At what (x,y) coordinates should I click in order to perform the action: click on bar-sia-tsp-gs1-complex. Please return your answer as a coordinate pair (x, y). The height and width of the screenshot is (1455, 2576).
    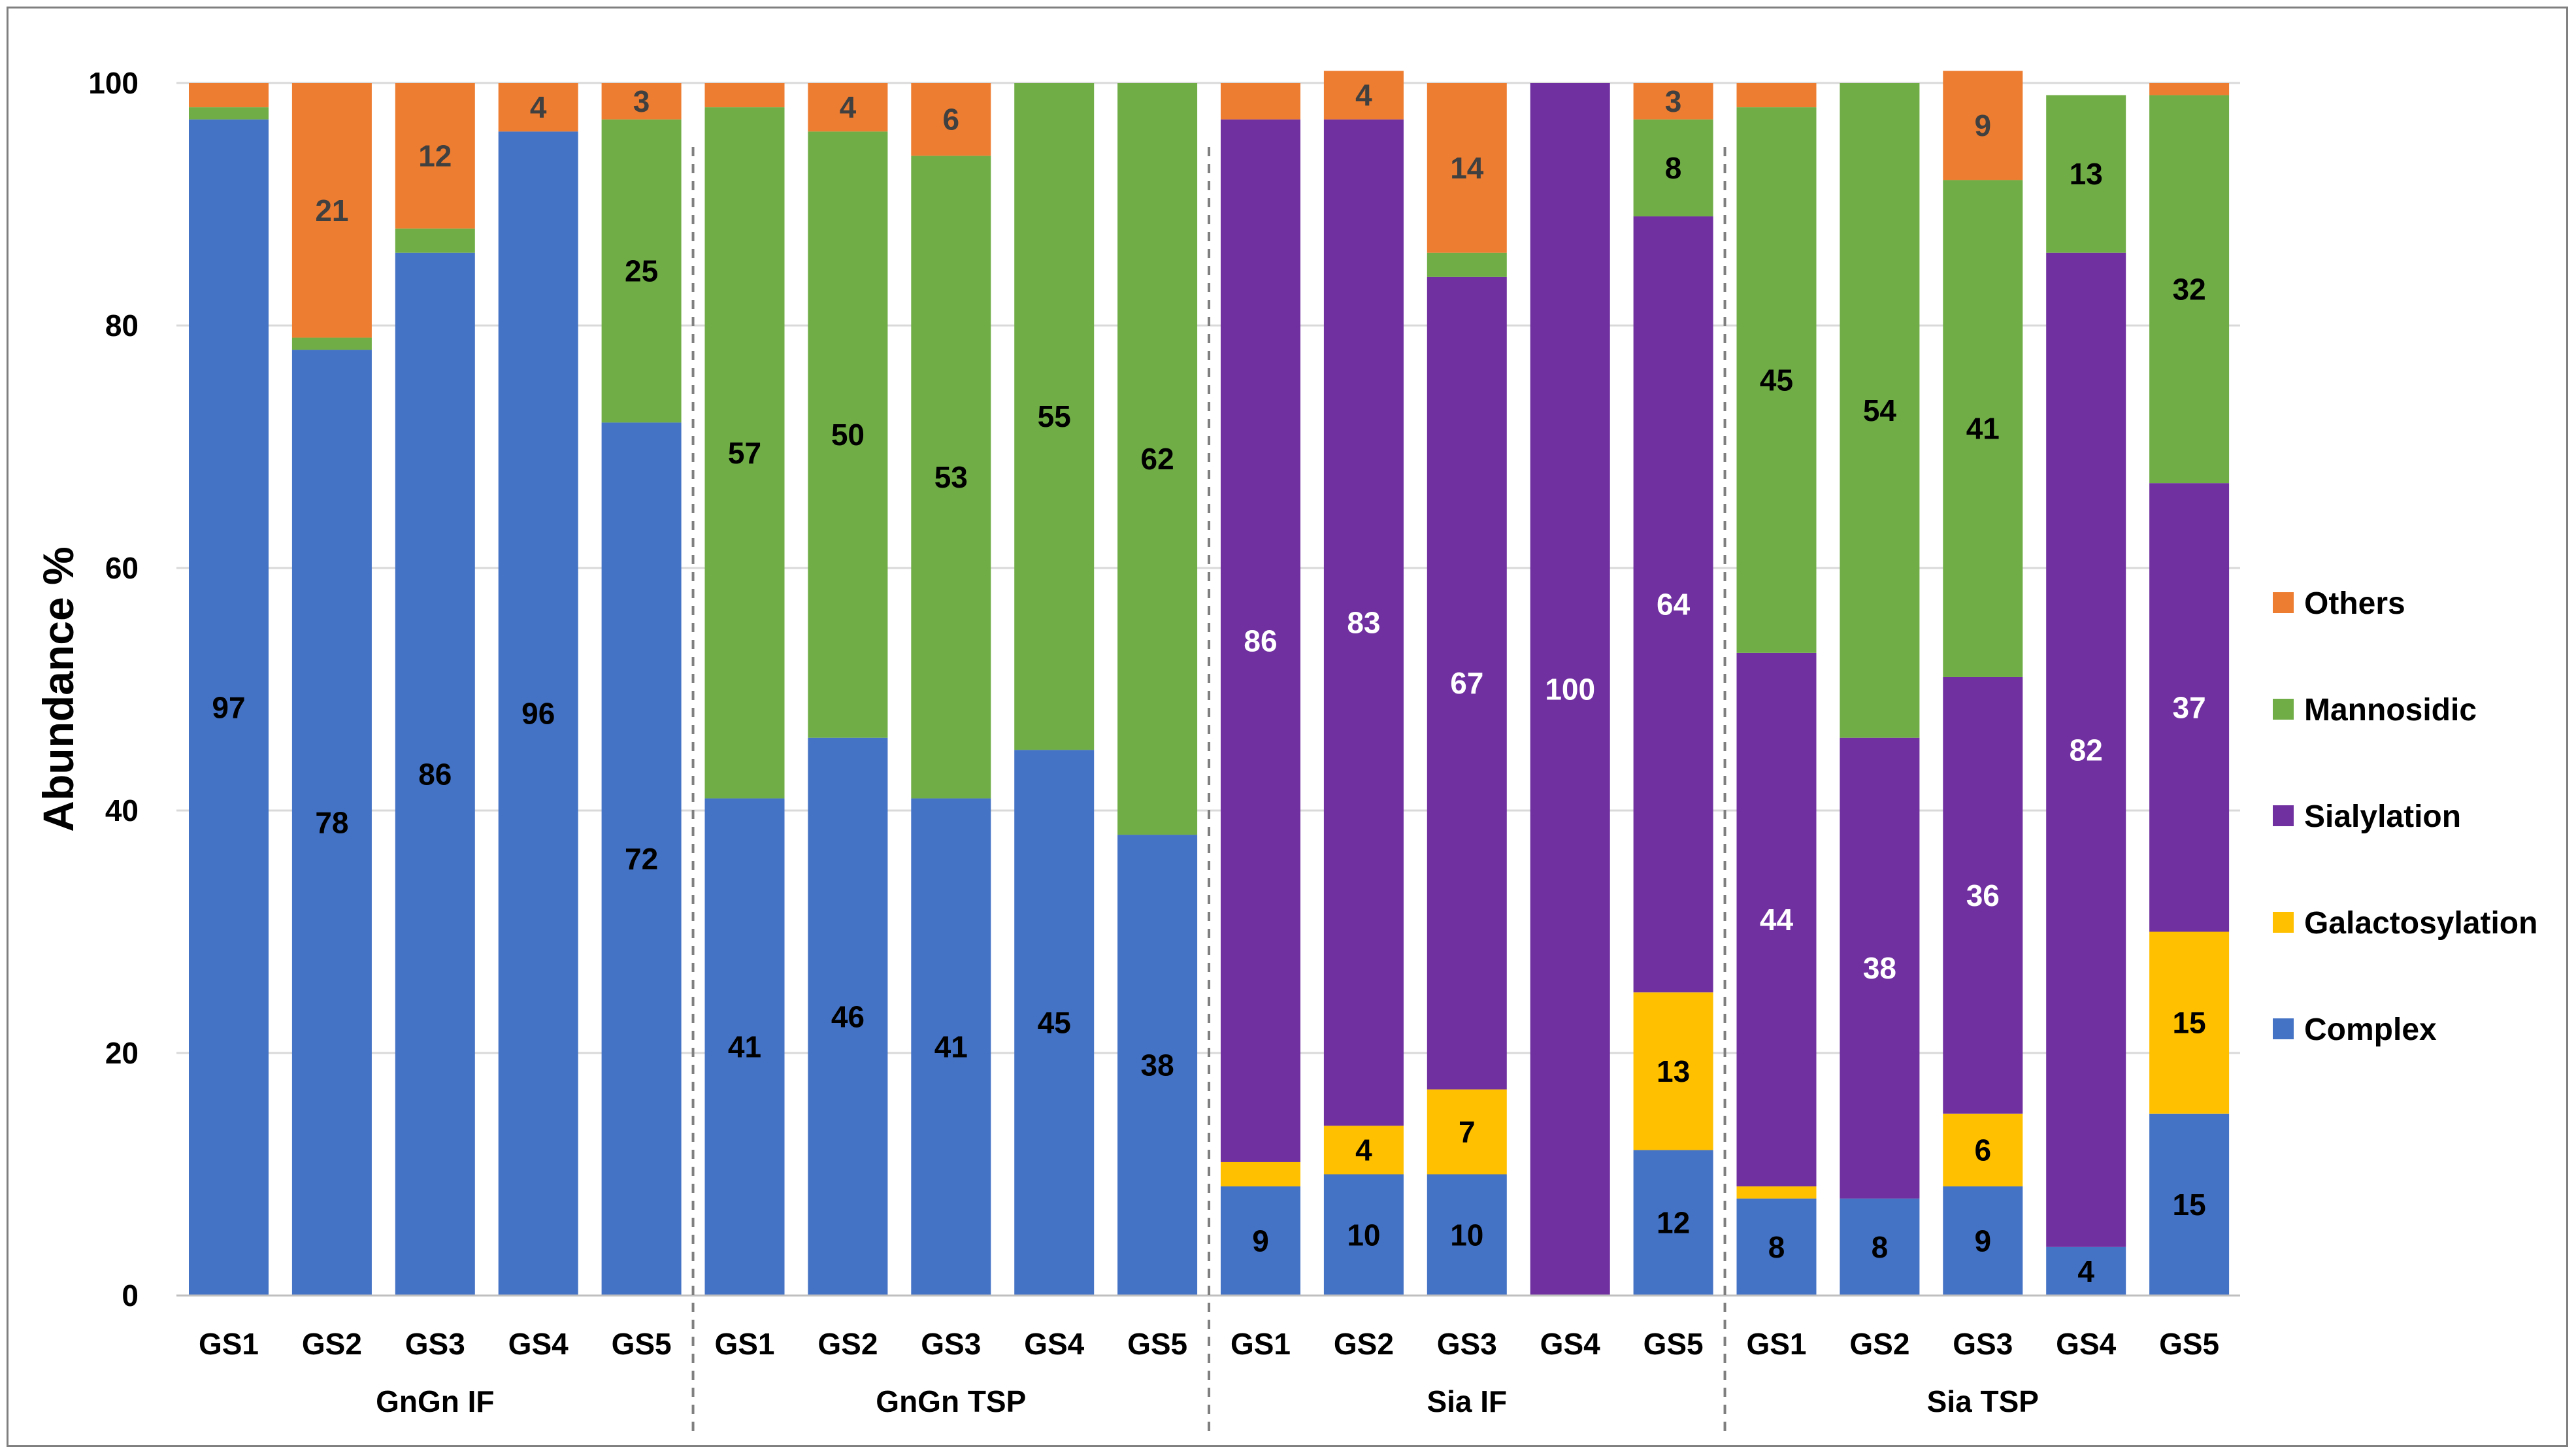
    Looking at the image, I should click on (1776, 1247).